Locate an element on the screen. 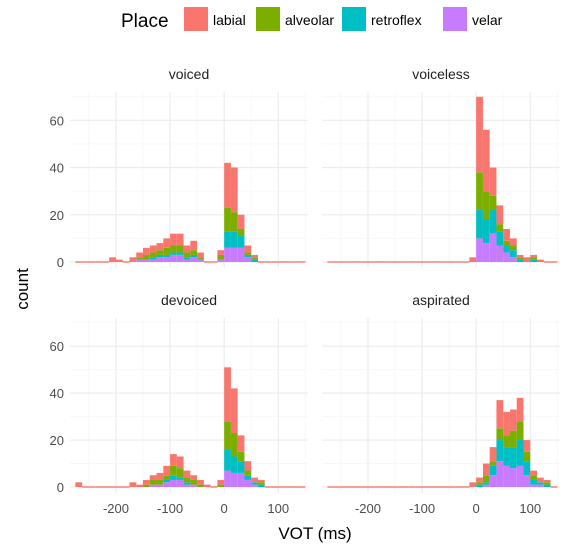 Image resolution: width=563 pixels, height=548 pixels. legend-swatch-velar is located at coordinates (455, 19).